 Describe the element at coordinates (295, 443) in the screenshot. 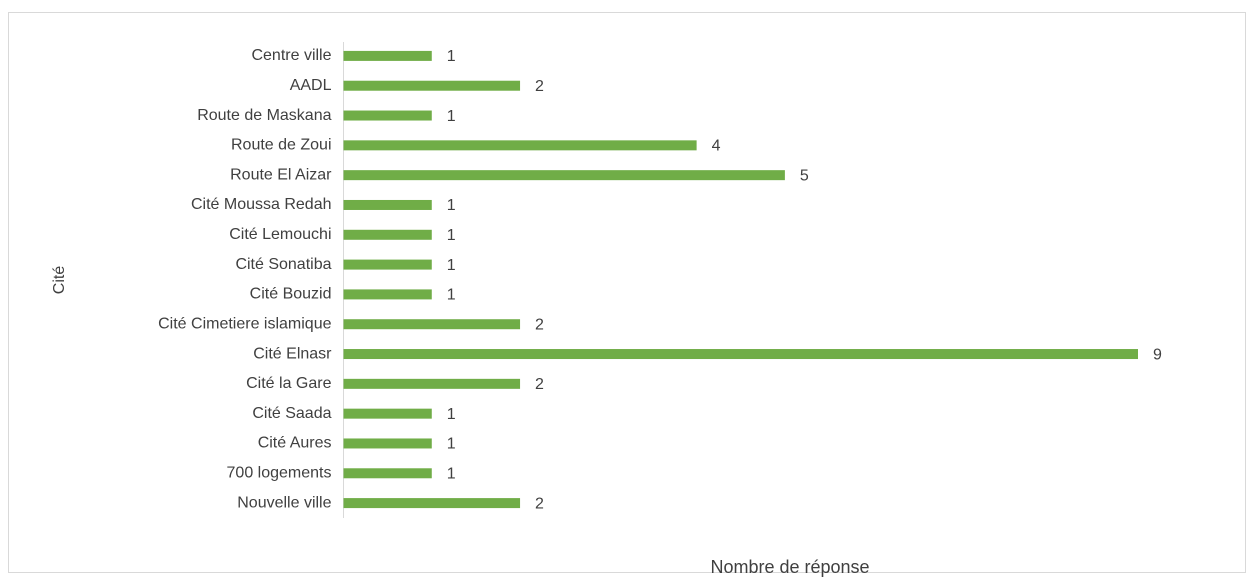

I see `y-tick-label: Cité Aures` at that location.